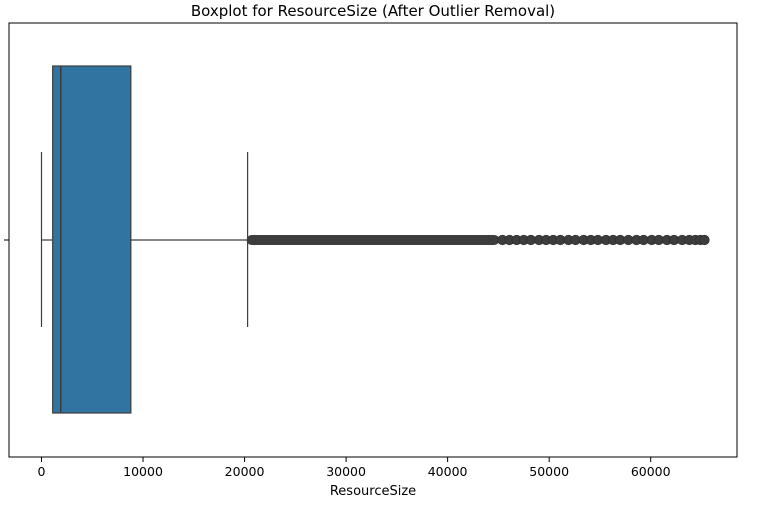 The image size is (764, 507). I want to click on x-tick-label: 10000, so click(143, 471).